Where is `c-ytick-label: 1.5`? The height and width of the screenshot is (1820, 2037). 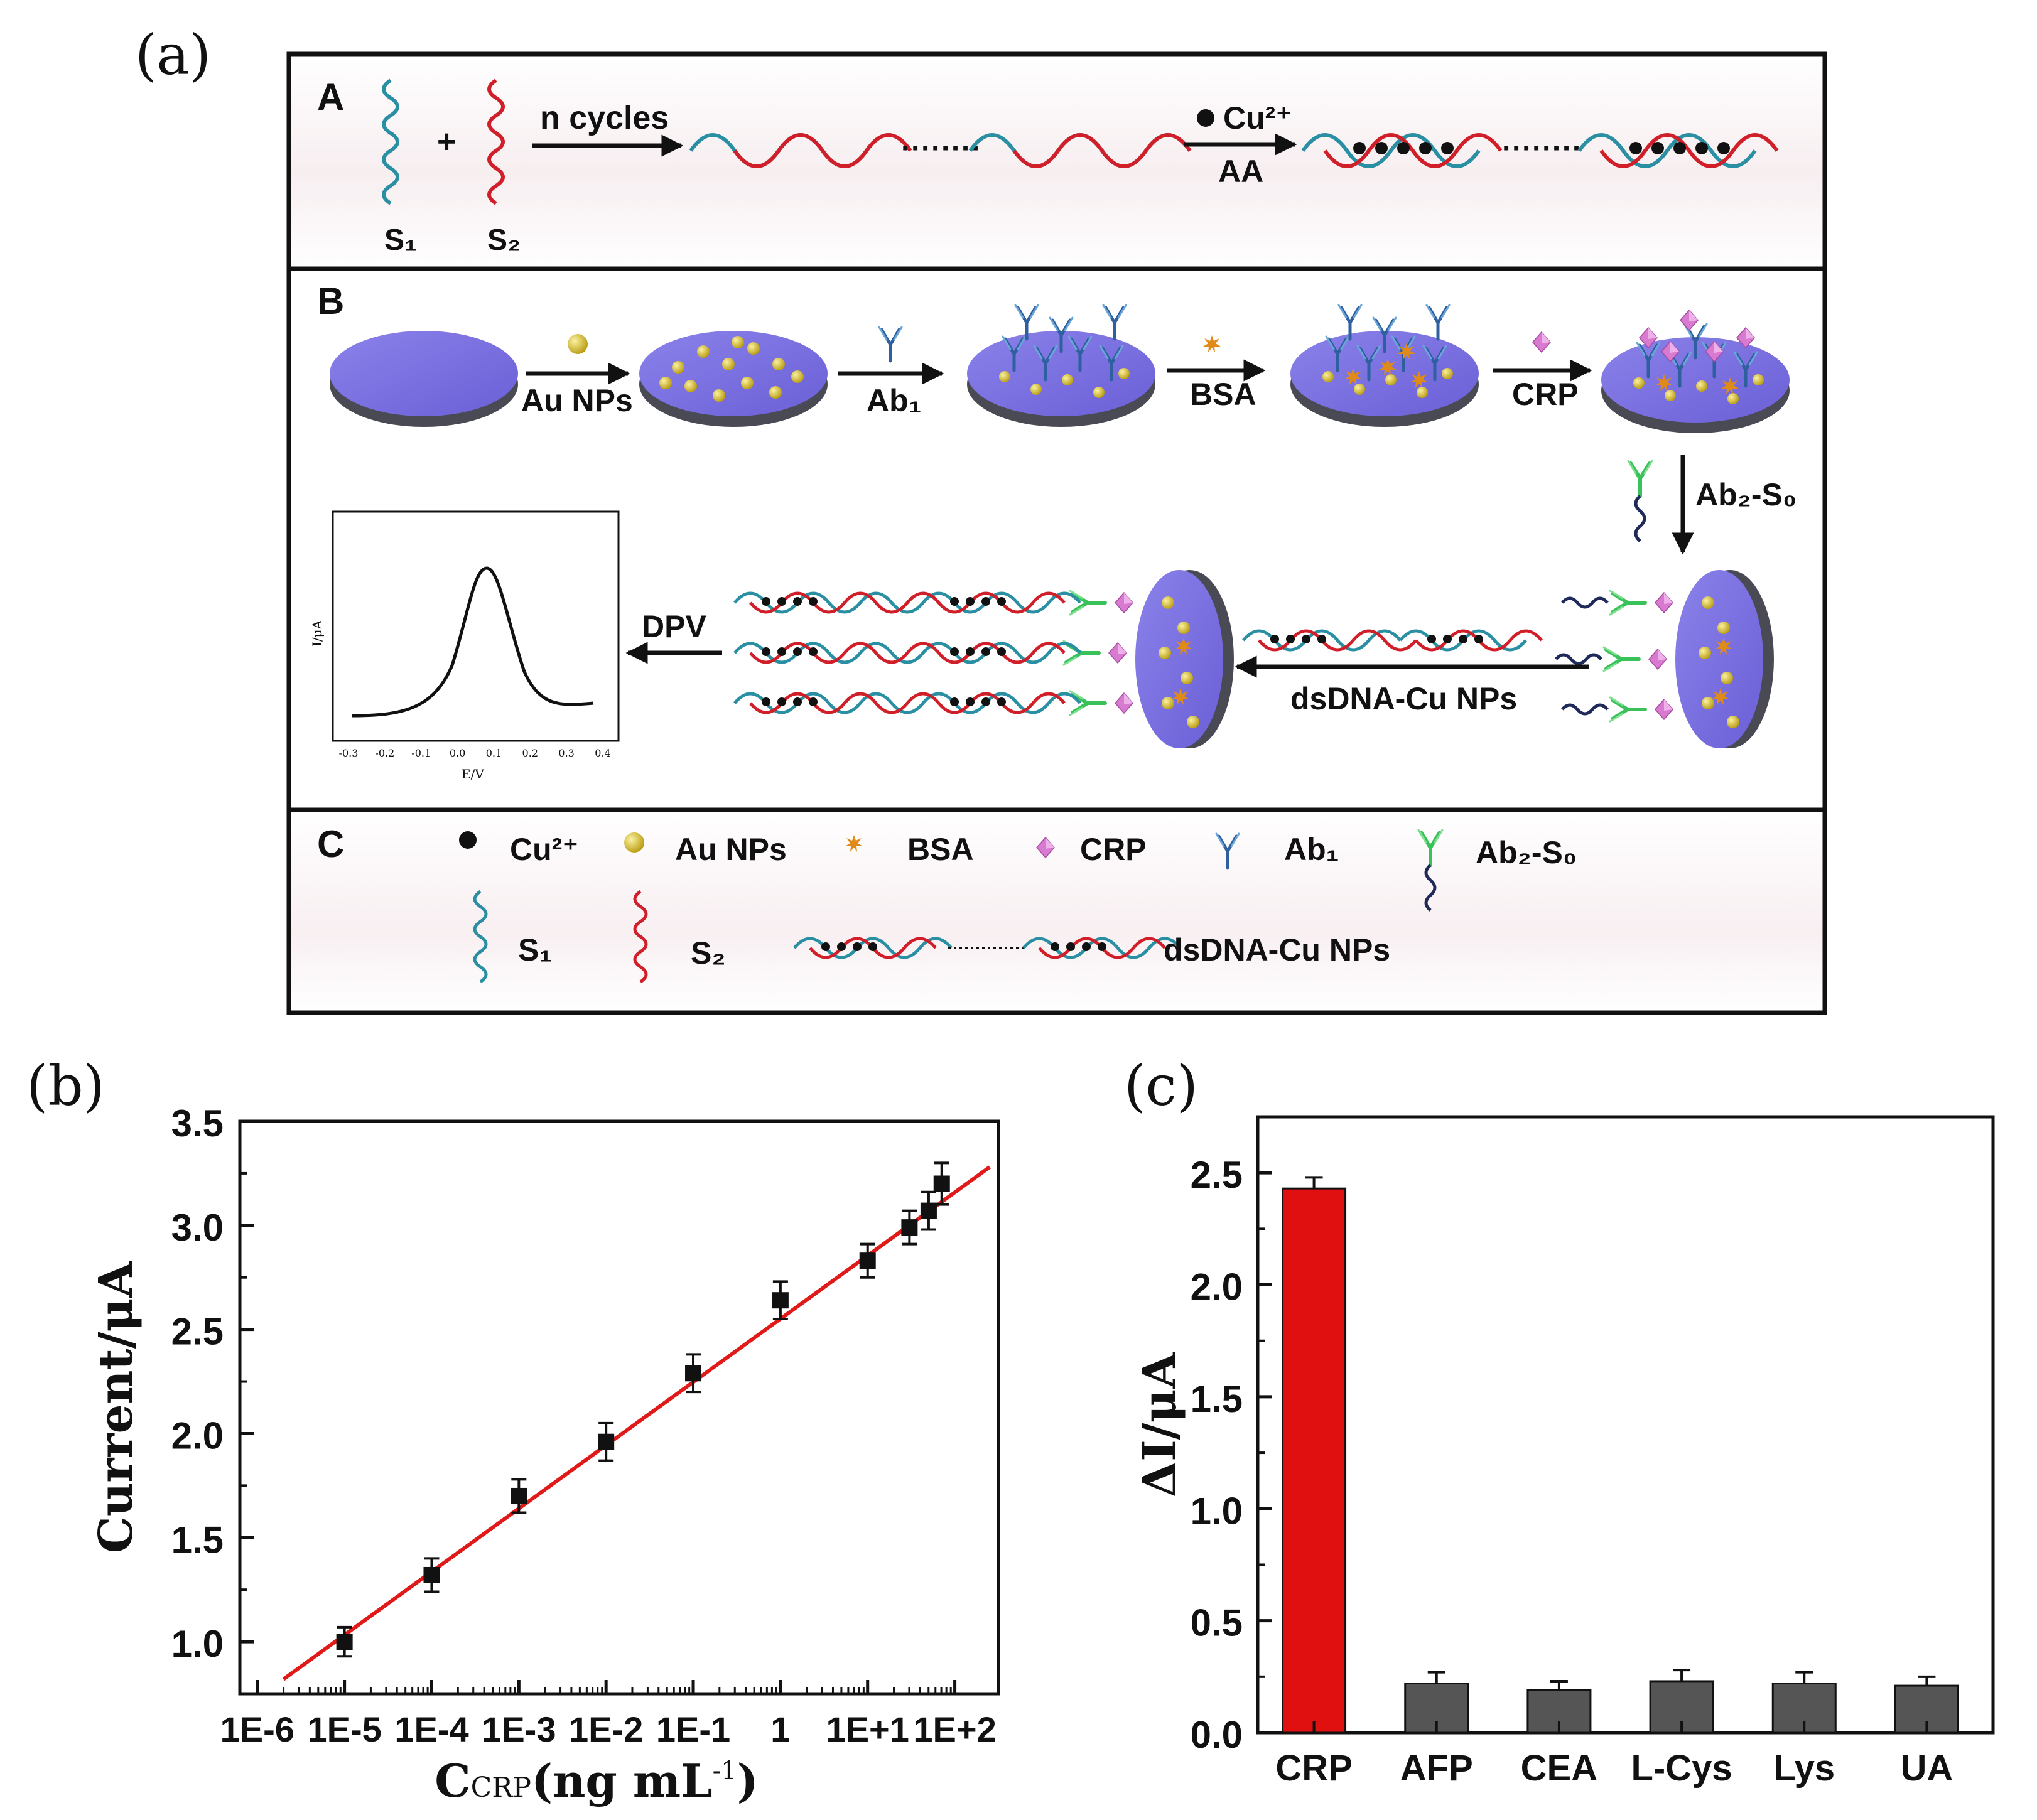 c-ytick-label: 1.5 is located at coordinates (1217, 1399).